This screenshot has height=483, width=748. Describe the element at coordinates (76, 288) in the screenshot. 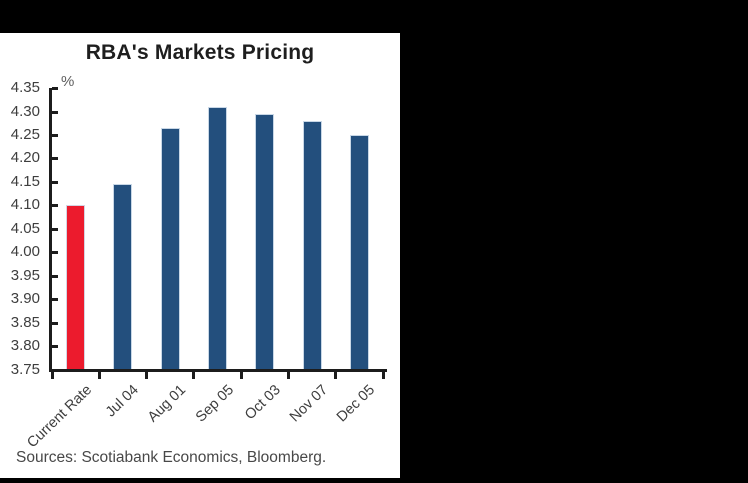

I see `bar-current-rate` at that location.